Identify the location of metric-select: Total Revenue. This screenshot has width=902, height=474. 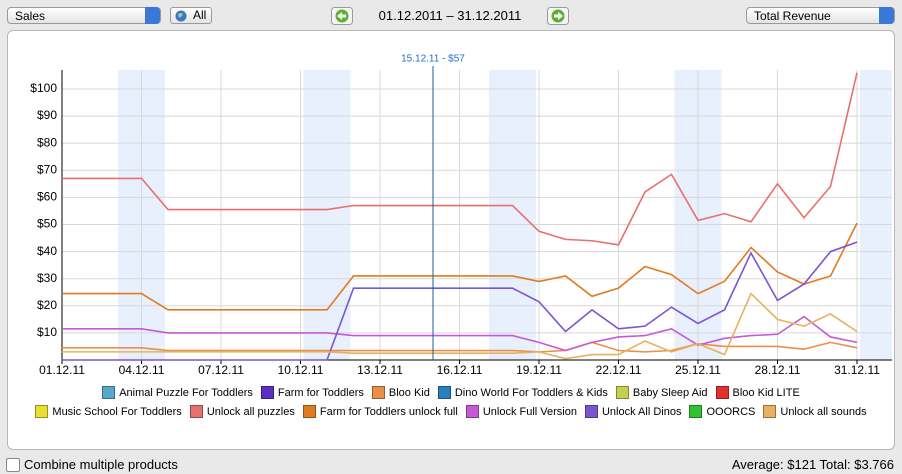
(820, 15).